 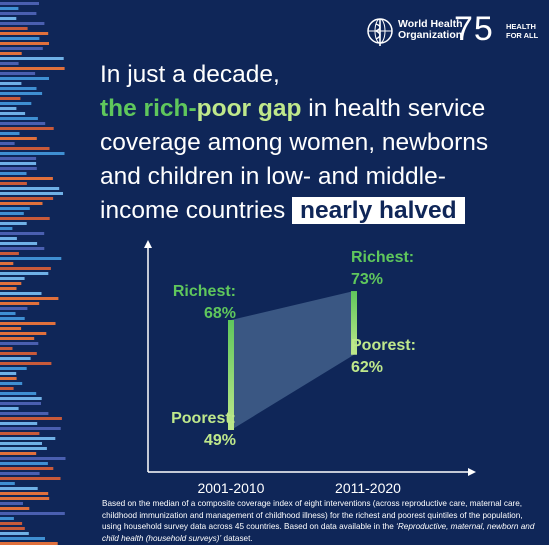 What do you see at coordinates (148, 108) in the screenshot?
I see `headline-rich: the rich-` at bounding box center [148, 108].